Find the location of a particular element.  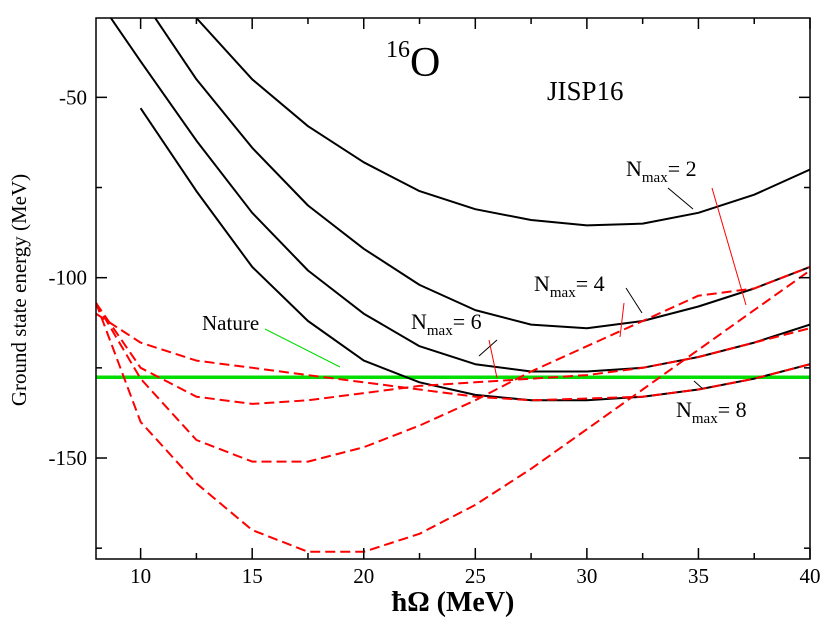

leader-n2-black is located at coordinates (680, 198).